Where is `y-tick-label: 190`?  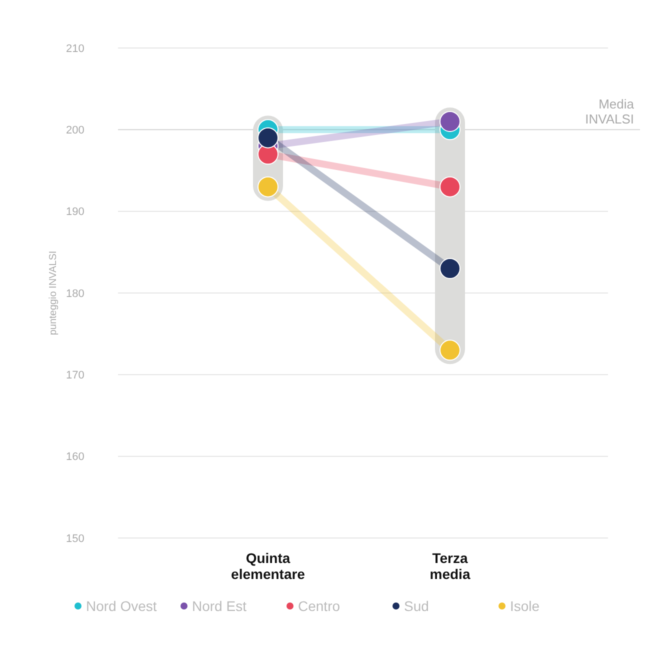 y-tick-label: 190 is located at coordinates (75, 212).